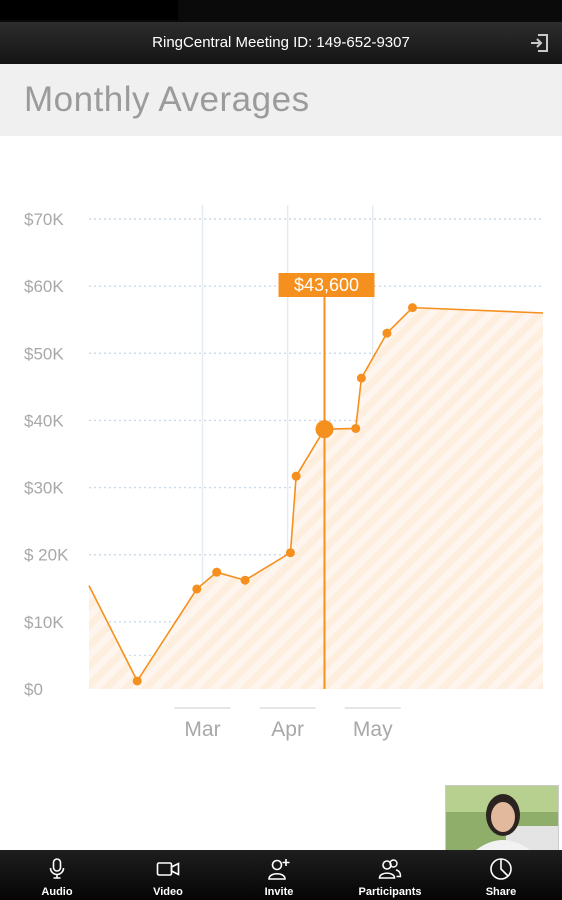  Describe the element at coordinates (168, 892) in the screenshot. I see `video-label: Video` at that location.